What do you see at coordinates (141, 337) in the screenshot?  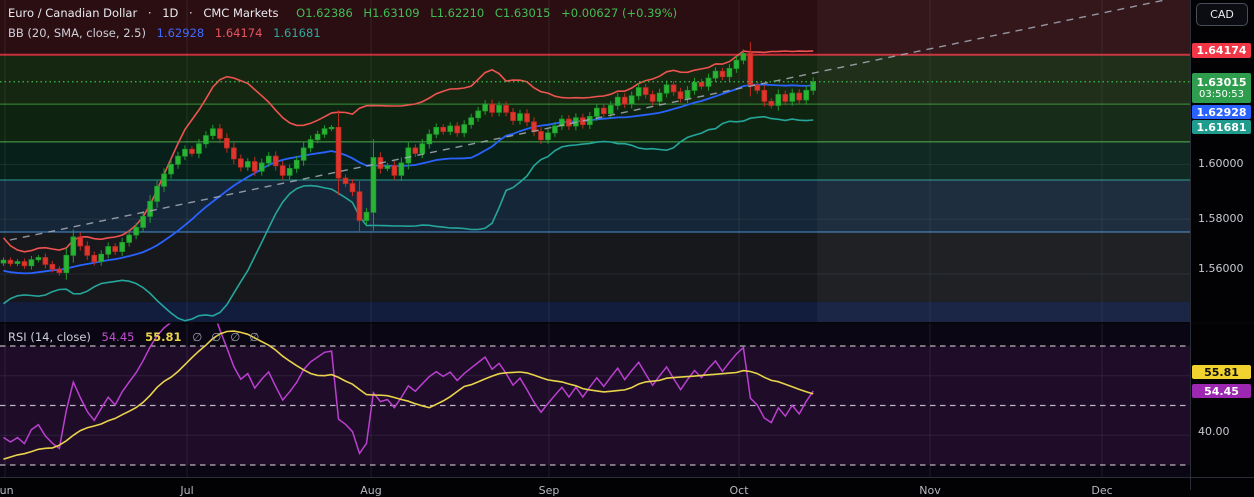 I see `rsi-indicator-header: RSI (14, close) 54.45 55.81 ∅ ∅ ∅ ∅` at bounding box center [141, 337].